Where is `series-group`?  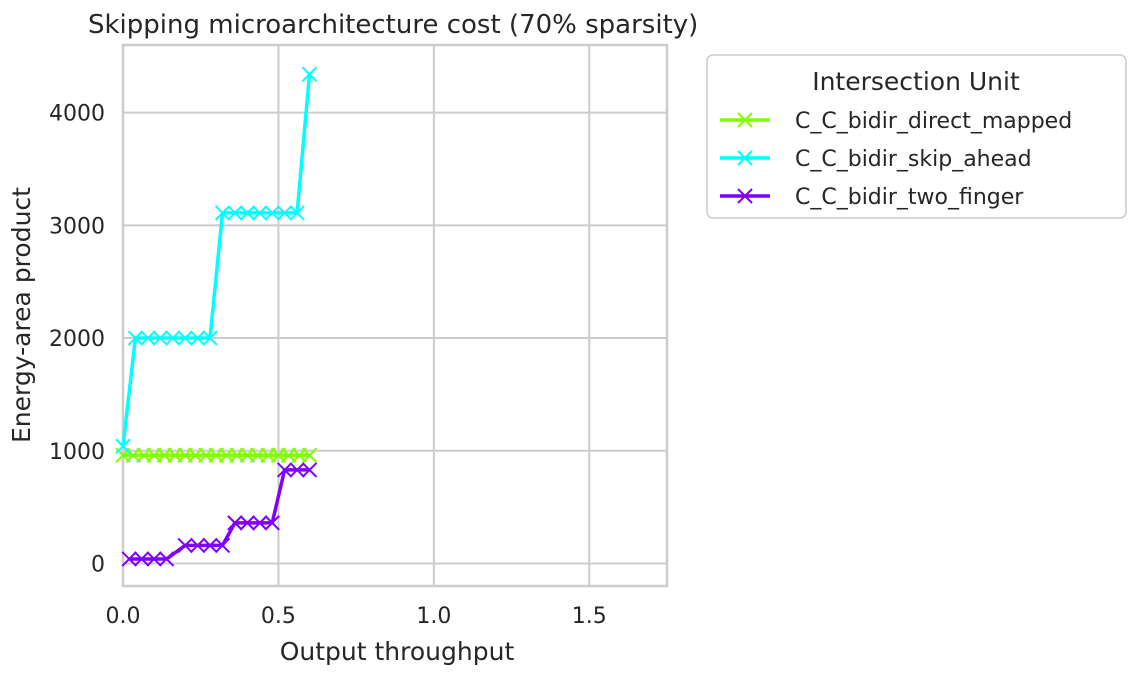
series-group is located at coordinates (216, 316).